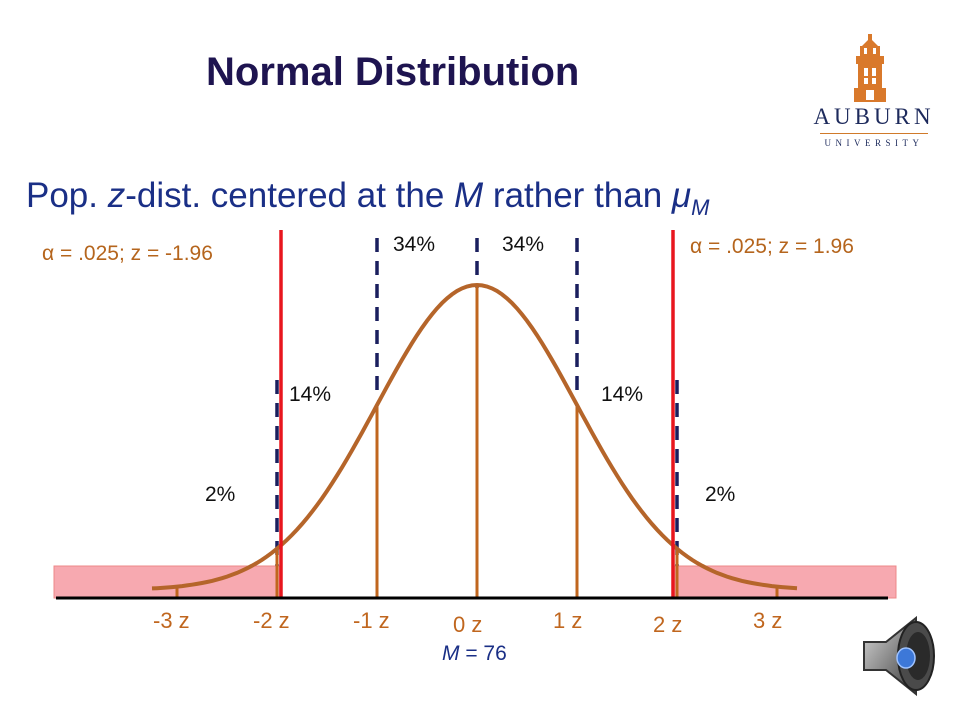 Image resolution: width=960 pixels, height=720 pixels. I want to click on mean-label: M = 76, so click(474, 654).